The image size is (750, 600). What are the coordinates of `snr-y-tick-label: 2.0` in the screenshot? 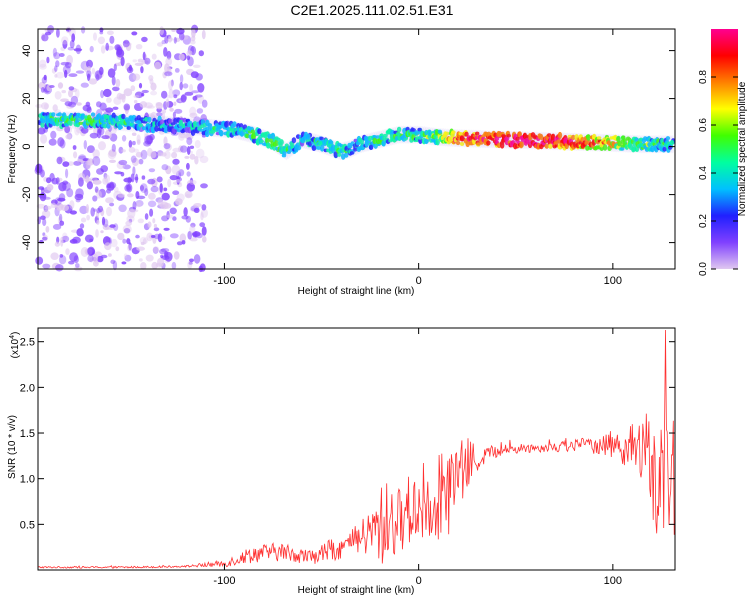 It's located at (27, 388).